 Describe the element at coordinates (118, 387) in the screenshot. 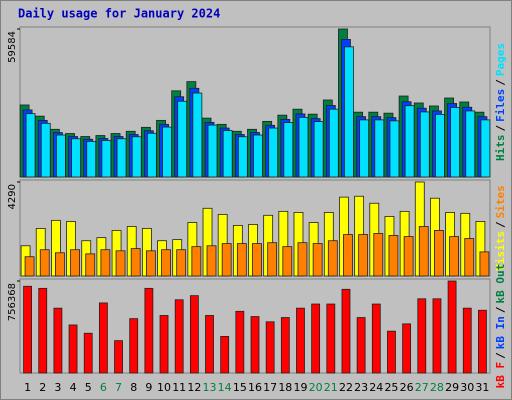

I see `x-tick-label: 7` at that location.